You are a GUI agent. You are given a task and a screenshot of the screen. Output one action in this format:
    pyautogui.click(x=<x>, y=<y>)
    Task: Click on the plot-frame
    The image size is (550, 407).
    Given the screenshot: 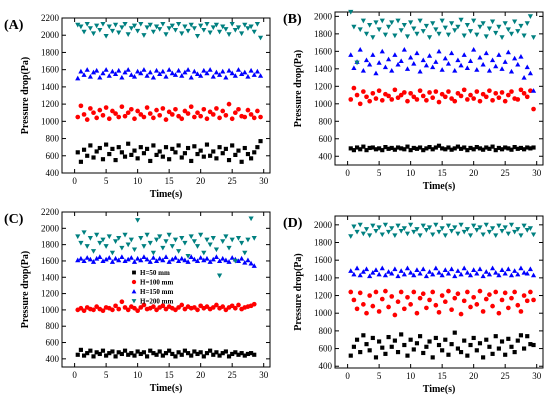 What is the action you would take?
    pyautogui.click(x=439, y=88)
    